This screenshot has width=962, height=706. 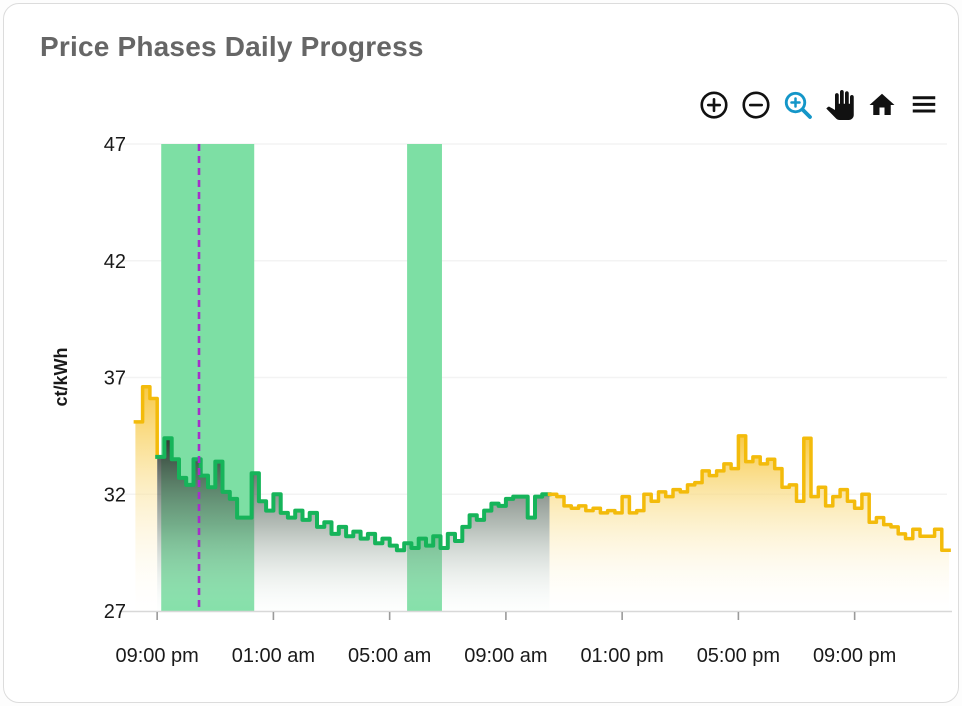 What do you see at coordinates (146, 422) in the screenshot?
I see `price-evening-yellow-line` at bounding box center [146, 422].